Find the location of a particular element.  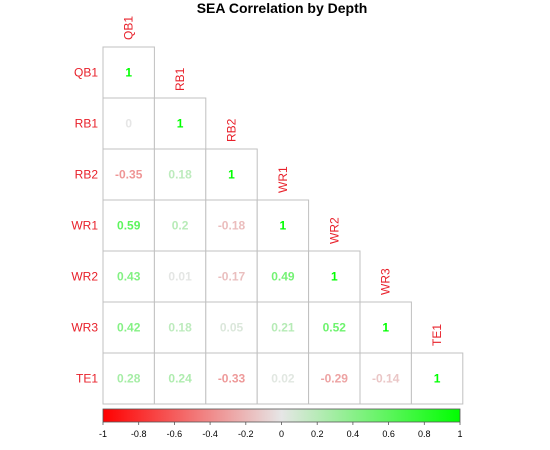

colorbar-tick-label: 0.4 is located at coordinates (353, 434).